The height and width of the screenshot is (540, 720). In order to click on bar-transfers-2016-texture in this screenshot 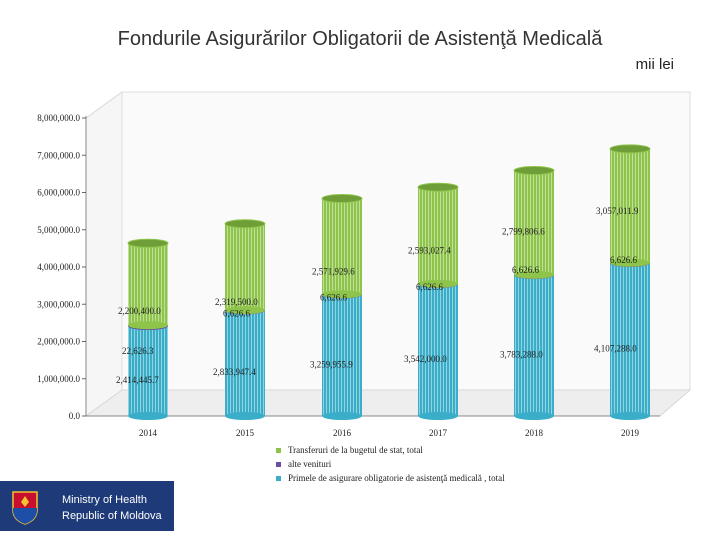, I will do `click(342, 246)`.